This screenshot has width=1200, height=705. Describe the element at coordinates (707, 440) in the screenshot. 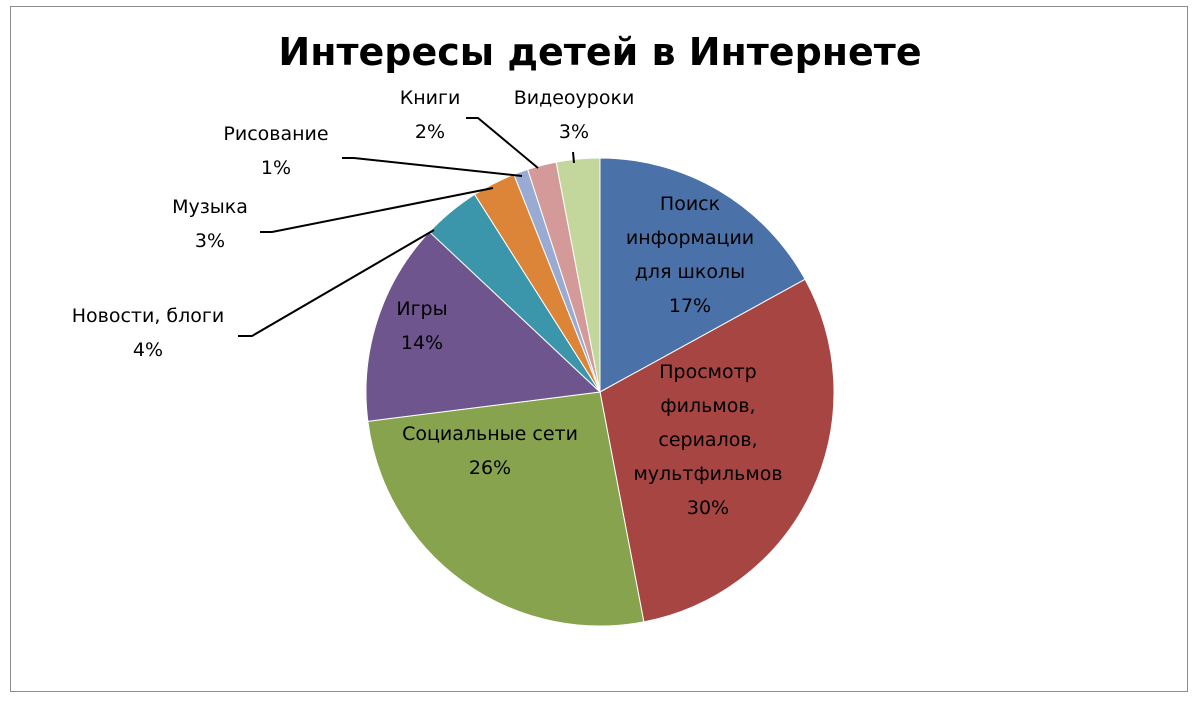

I see `slice-label-1: Просмотр фильмов, сериалов, мультфильмов 30%` at that location.